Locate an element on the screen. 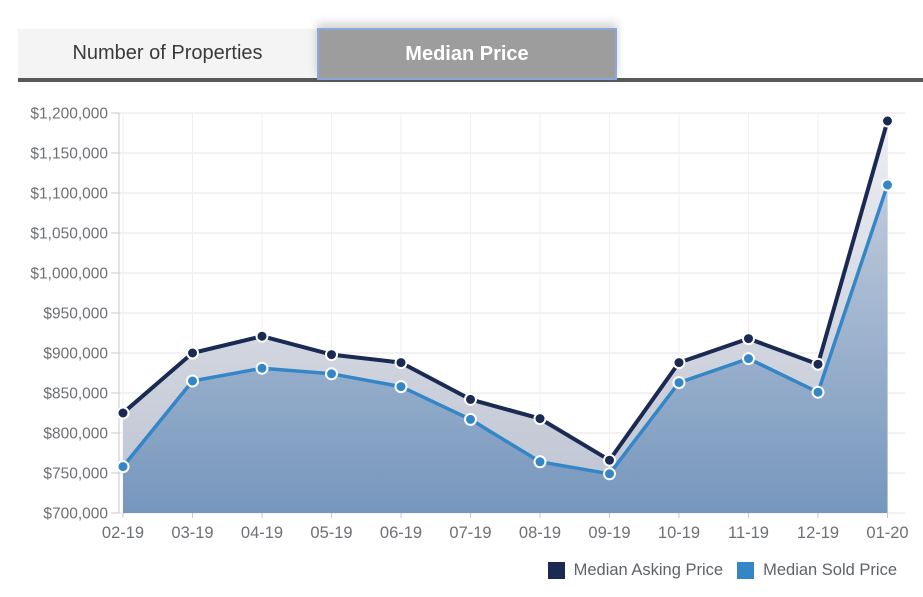 The image size is (923, 597). x-axis-label: 10-19 is located at coordinates (679, 533).